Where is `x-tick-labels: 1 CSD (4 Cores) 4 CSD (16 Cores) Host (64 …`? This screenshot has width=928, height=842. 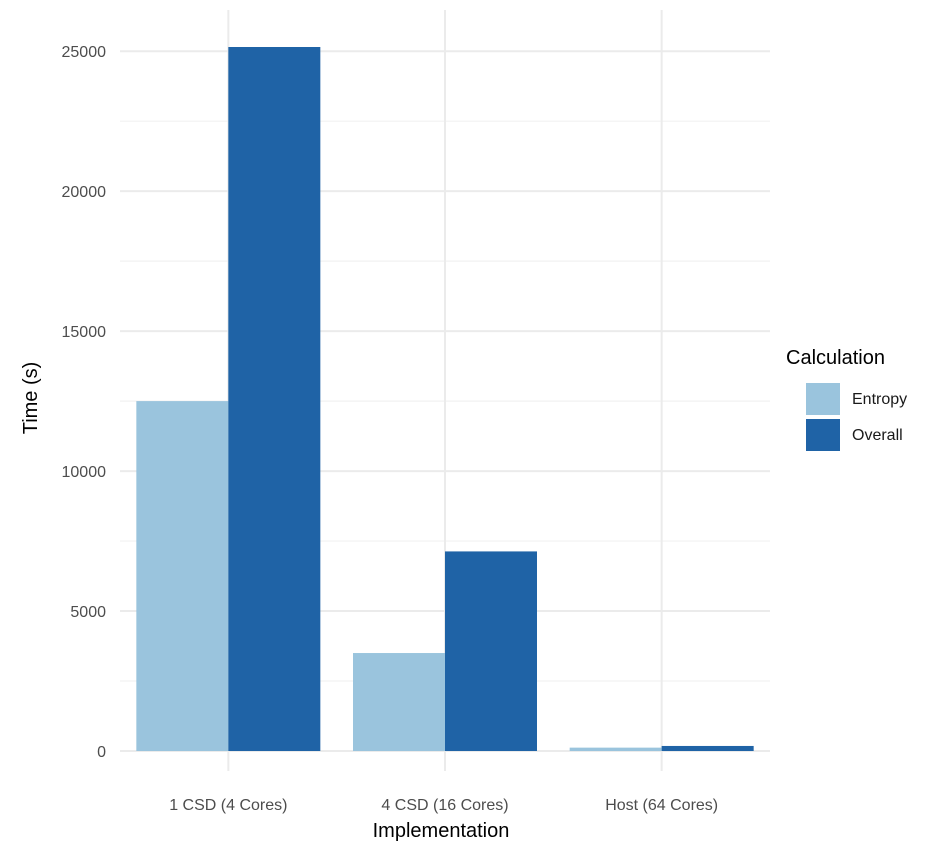 x-tick-labels: 1 CSD (4 Cores) 4 CSD (16 Cores) Host (64 … is located at coordinates (443, 805).